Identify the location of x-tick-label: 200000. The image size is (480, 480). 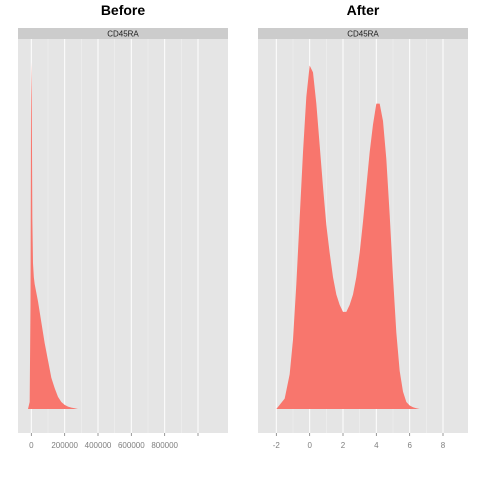
(64, 445).